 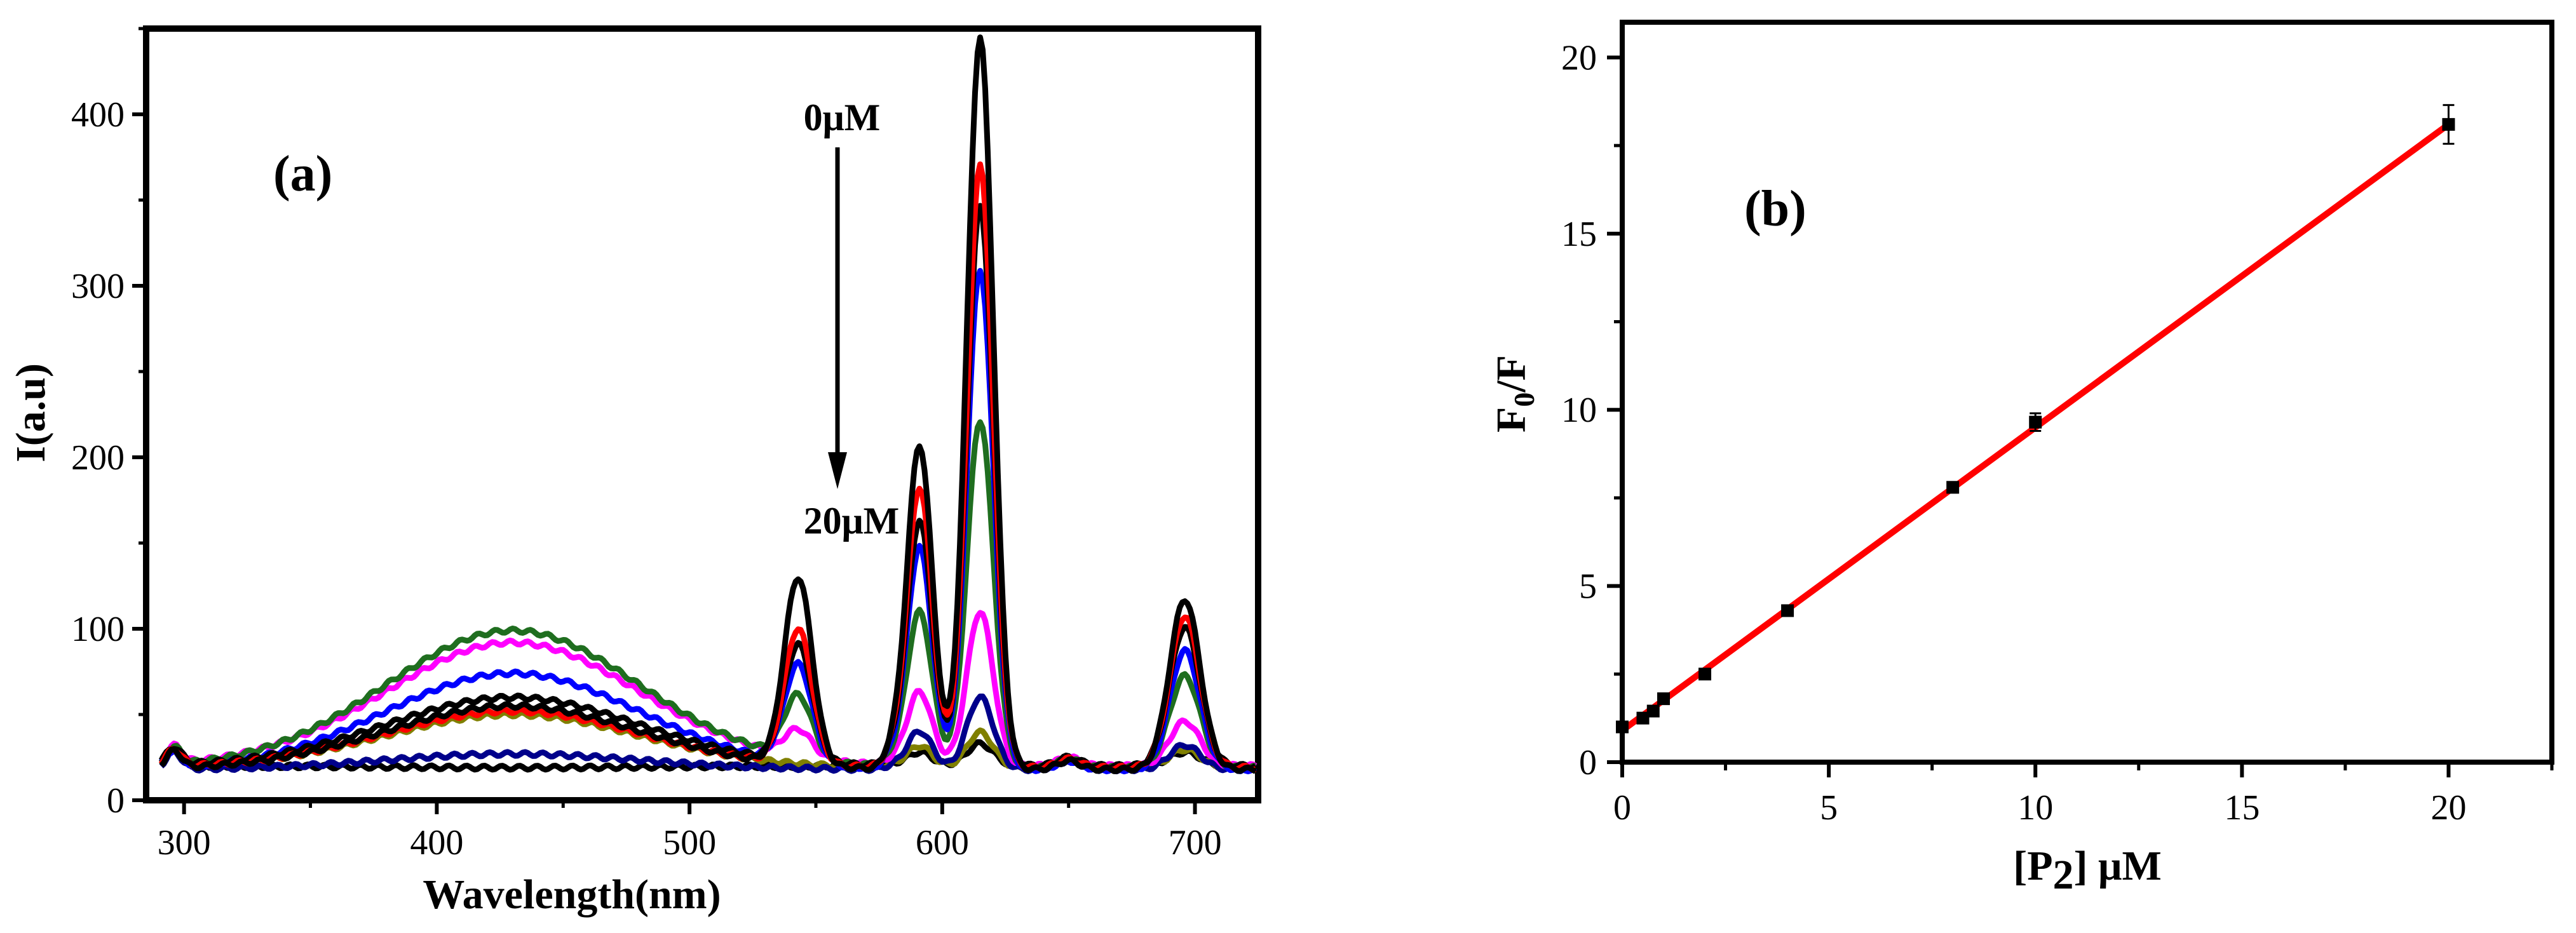 What do you see at coordinates (1579, 234) in the screenshot?
I see `y-tick-label: 15` at bounding box center [1579, 234].